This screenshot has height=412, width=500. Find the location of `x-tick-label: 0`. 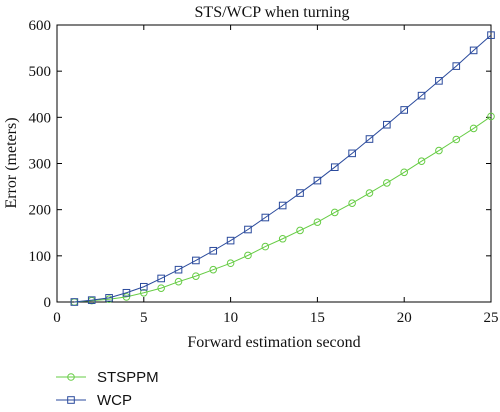

x-tick-label: 0 is located at coordinates (57, 318).